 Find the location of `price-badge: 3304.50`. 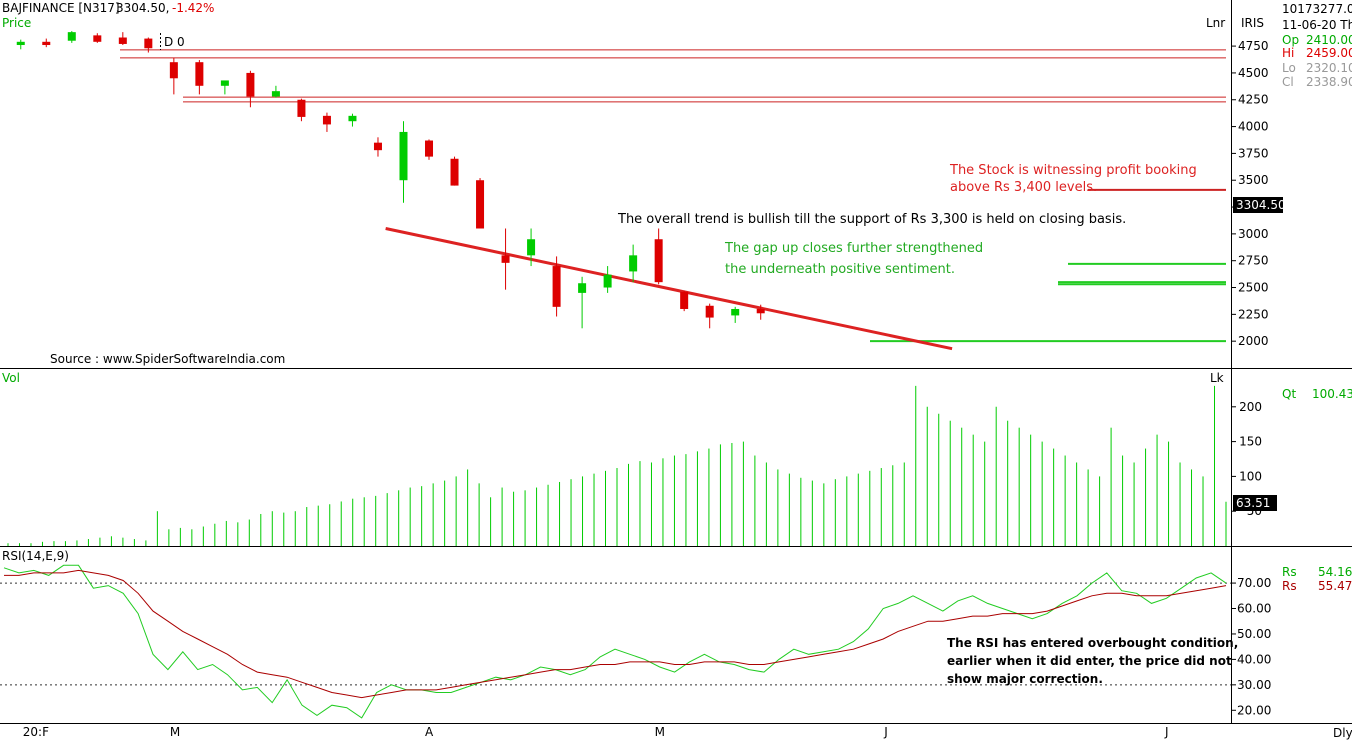

price-badge: 3304.50 is located at coordinates (1261, 205).